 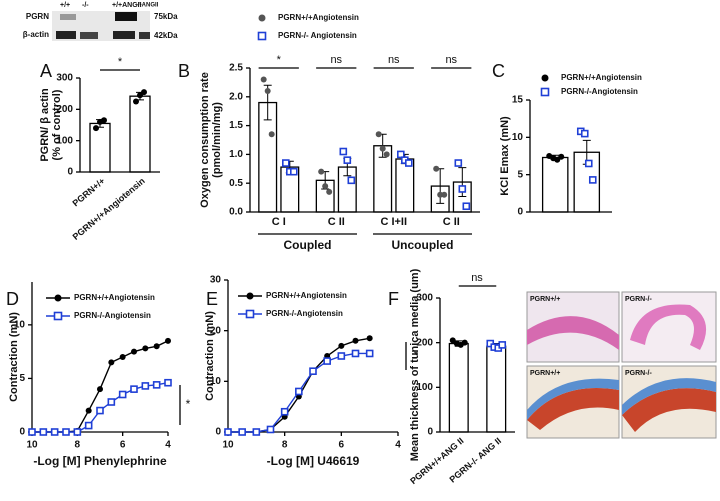 What do you see at coordinates (109, 209) in the screenshot?
I see `x-tick-label: PGRN+/+Angiotensin` at bounding box center [109, 209].